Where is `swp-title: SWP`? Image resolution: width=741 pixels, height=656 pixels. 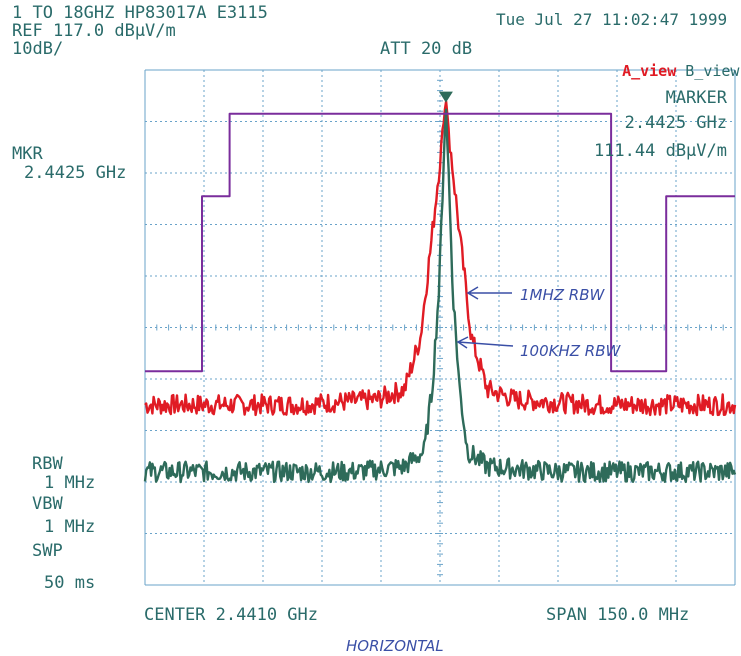
swp-title: SWP is located at coordinates (47, 551).